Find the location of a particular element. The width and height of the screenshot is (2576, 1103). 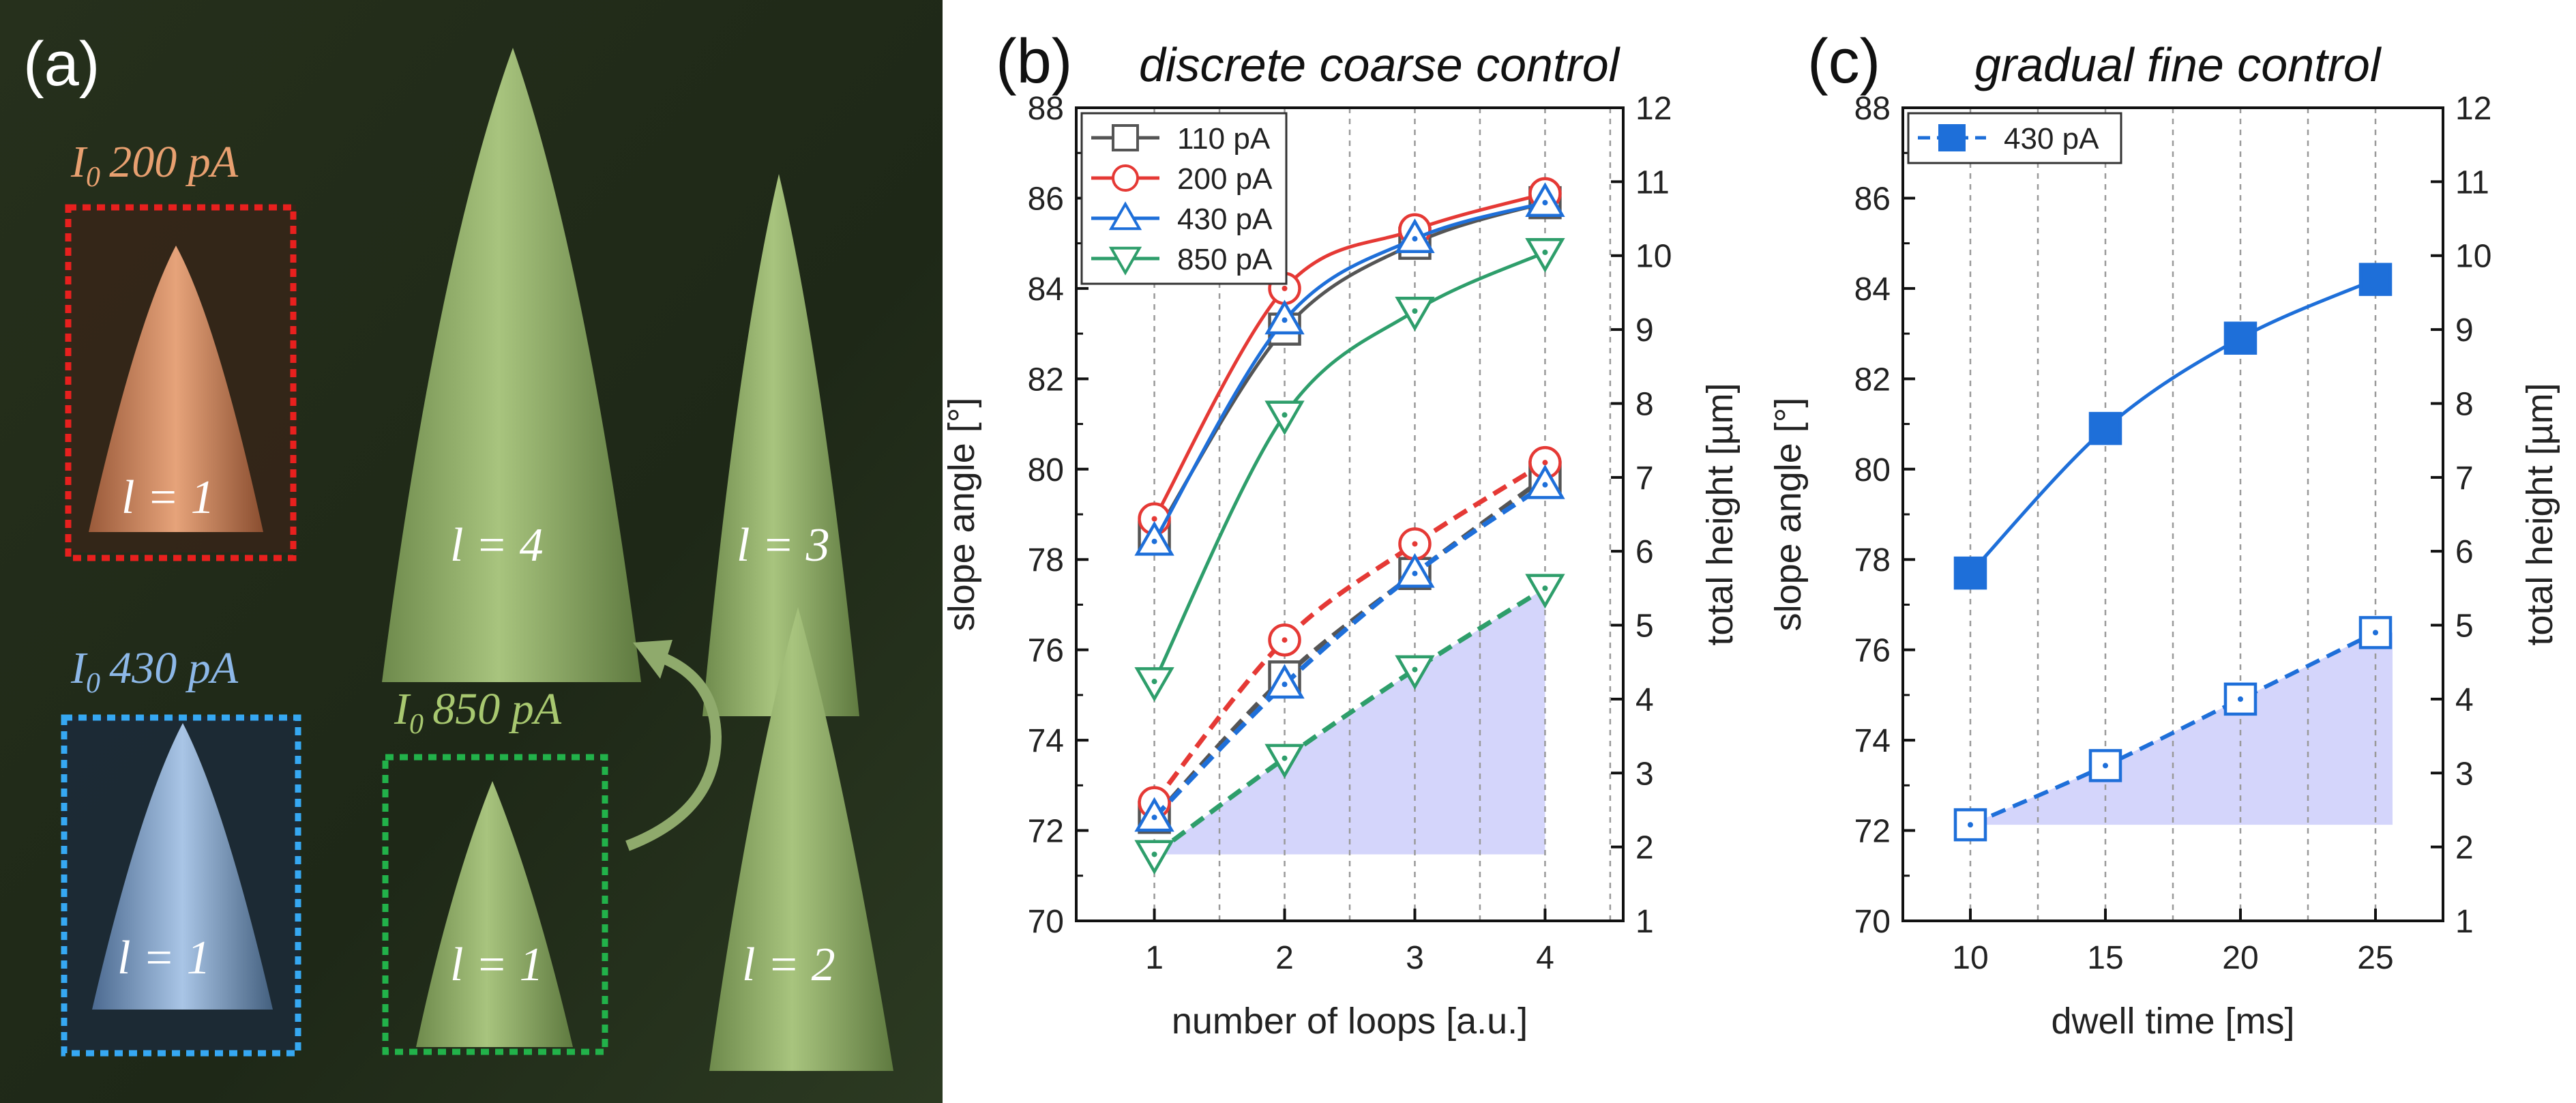

y2-tick-label: 5 is located at coordinates (2464, 627).